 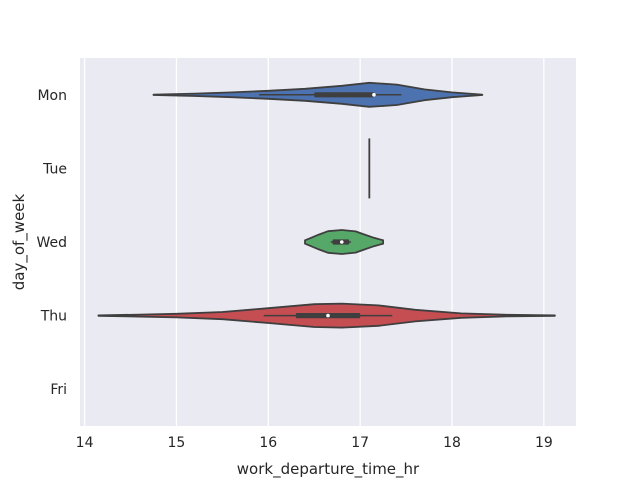 What do you see at coordinates (544, 443) in the screenshot?
I see `x-tick-label: 19` at bounding box center [544, 443].